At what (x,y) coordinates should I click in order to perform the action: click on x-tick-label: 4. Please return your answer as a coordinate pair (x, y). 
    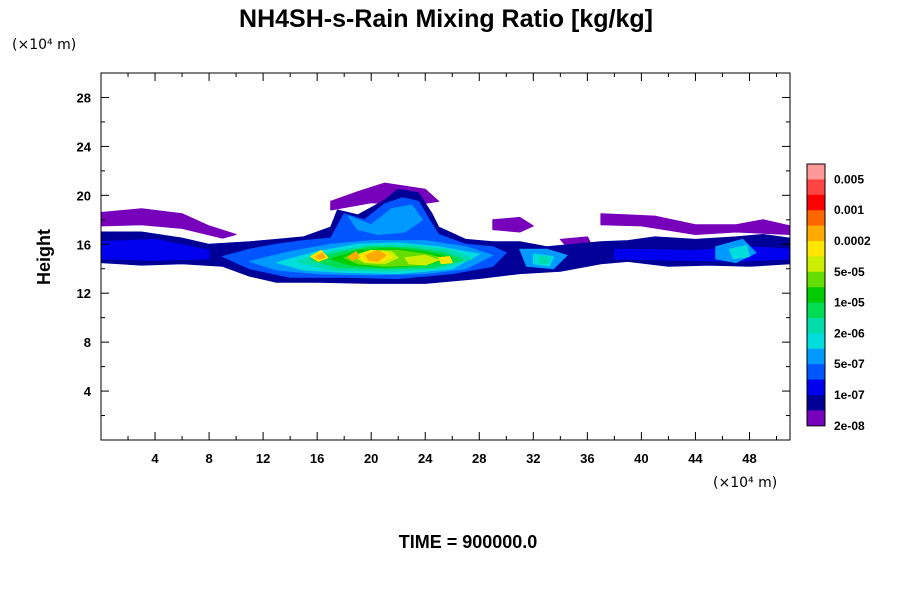
    Looking at the image, I should click on (155, 458).